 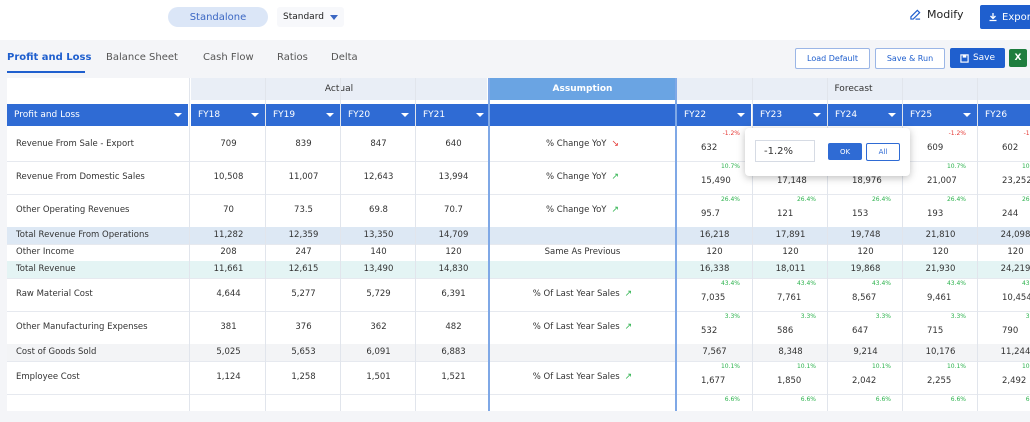 I want to click on forecast-cell: 26.4% 121, so click(x=790, y=210).